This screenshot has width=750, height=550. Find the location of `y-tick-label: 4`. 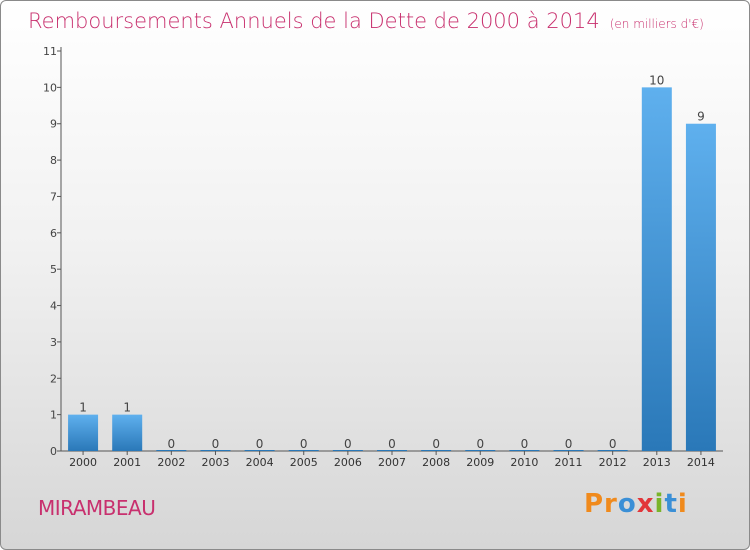

y-tick-label: 4 is located at coordinates (53, 306).